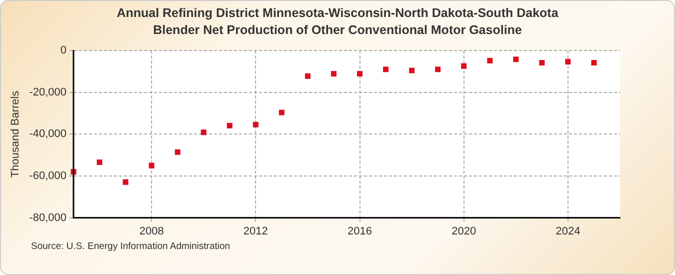  I want to click on x-tick-label: 2024, so click(568, 231).